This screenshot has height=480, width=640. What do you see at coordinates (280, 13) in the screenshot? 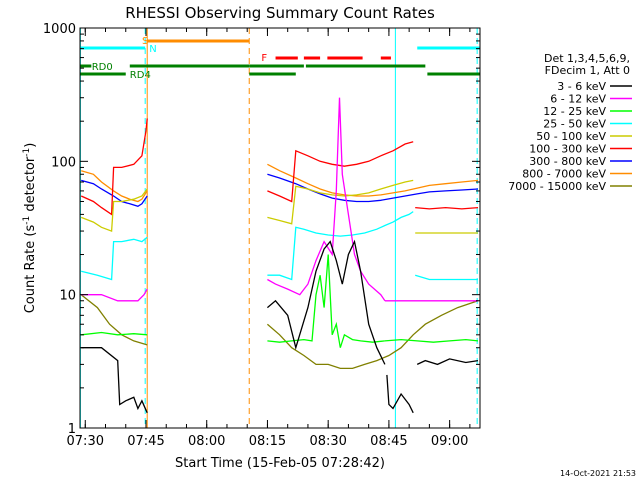
I see `chart-title: RHESSI Observing Summary Count Rates` at bounding box center [280, 13].